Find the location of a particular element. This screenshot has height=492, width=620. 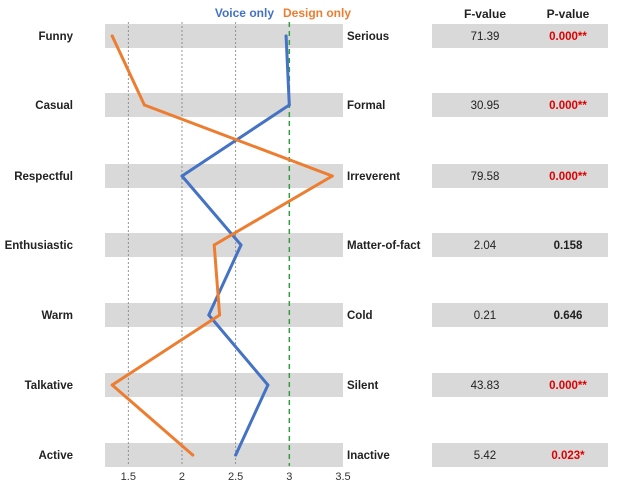

f-value: 30.95 is located at coordinates (485, 106).